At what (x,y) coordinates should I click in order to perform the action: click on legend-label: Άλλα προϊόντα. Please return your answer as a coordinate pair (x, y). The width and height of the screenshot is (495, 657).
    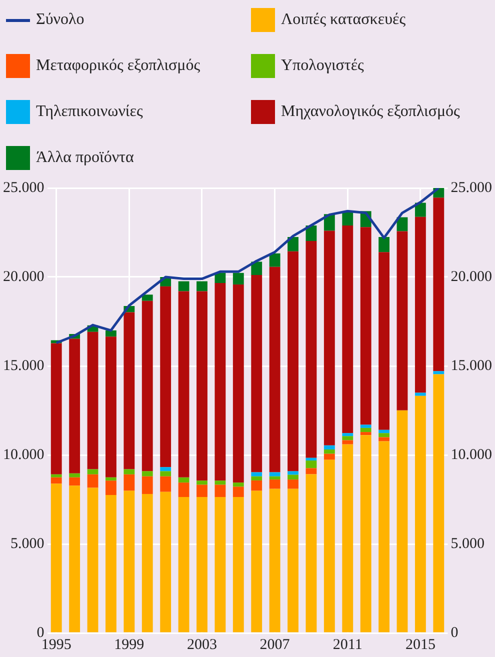
    Looking at the image, I should click on (85, 158).